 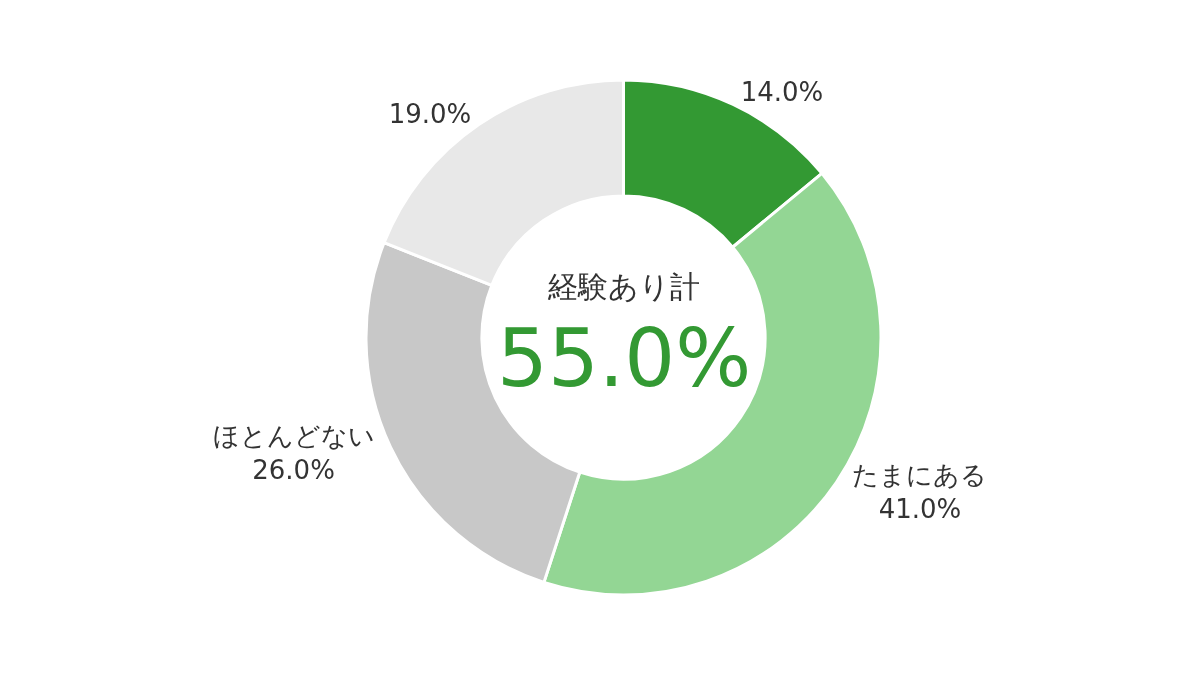 What do you see at coordinates (624, 358) in the screenshot?
I see `text: 55.0%` at bounding box center [624, 358].